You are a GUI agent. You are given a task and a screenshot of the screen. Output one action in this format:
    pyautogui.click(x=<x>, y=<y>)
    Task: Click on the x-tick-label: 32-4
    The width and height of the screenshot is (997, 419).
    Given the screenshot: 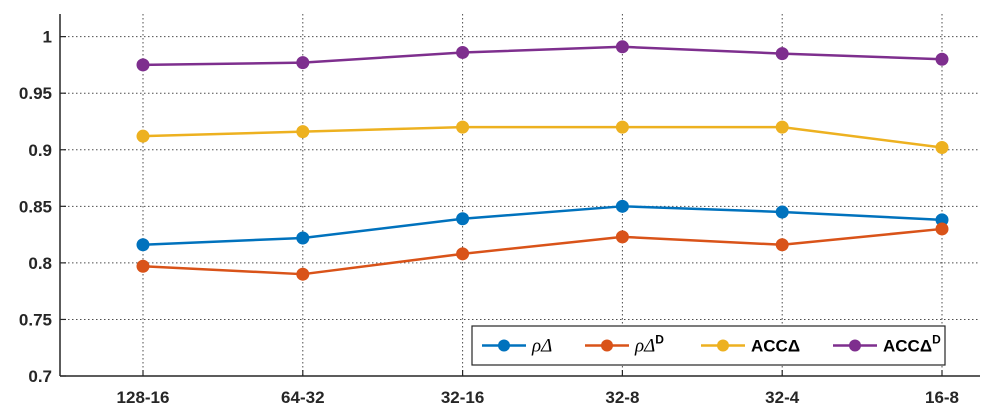 What is the action you would take?
    pyautogui.click(x=782, y=397)
    